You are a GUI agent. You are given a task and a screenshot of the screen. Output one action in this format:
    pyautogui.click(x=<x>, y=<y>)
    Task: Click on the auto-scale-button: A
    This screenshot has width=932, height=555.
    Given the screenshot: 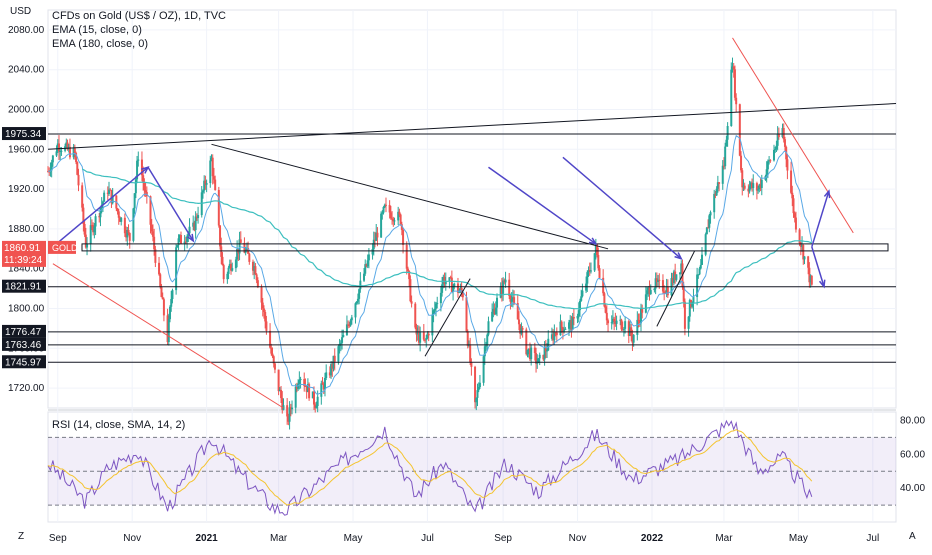 What is the action you would take?
    pyautogui.click(x=912, y=536)
    